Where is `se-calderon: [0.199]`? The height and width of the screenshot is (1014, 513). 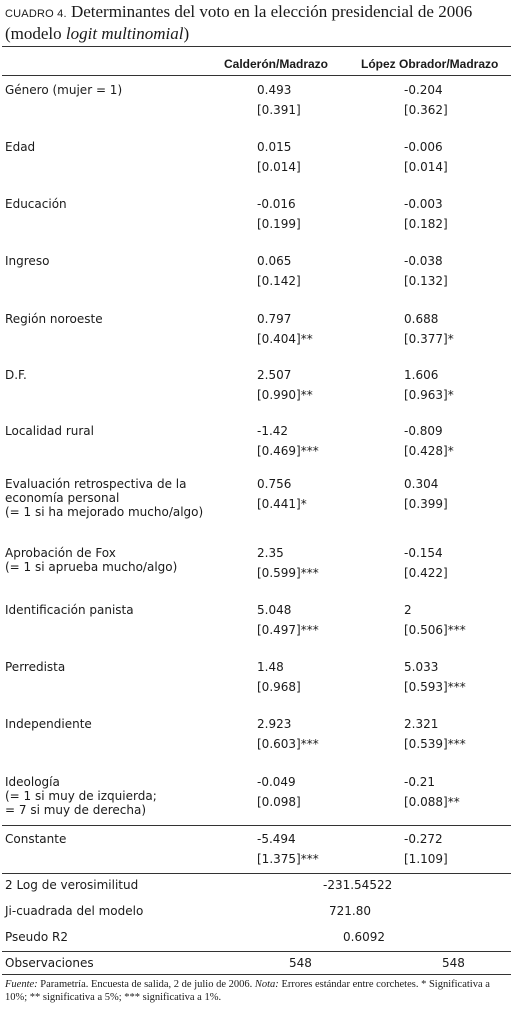
se-calderon: [0.199] is located at coordinates (279, 224).